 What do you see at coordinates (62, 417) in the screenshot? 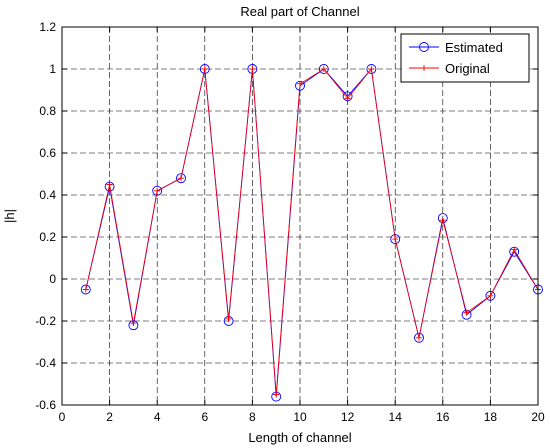
I see `x-tick-label: 0` at bounding box center [62, 417].